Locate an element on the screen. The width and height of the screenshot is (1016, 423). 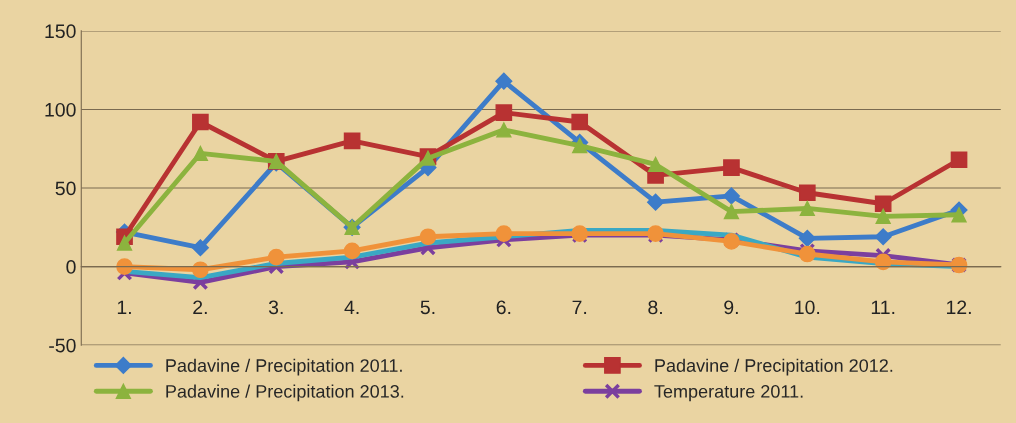
x-tick-label: 6. is located at coordinates (503, 307).